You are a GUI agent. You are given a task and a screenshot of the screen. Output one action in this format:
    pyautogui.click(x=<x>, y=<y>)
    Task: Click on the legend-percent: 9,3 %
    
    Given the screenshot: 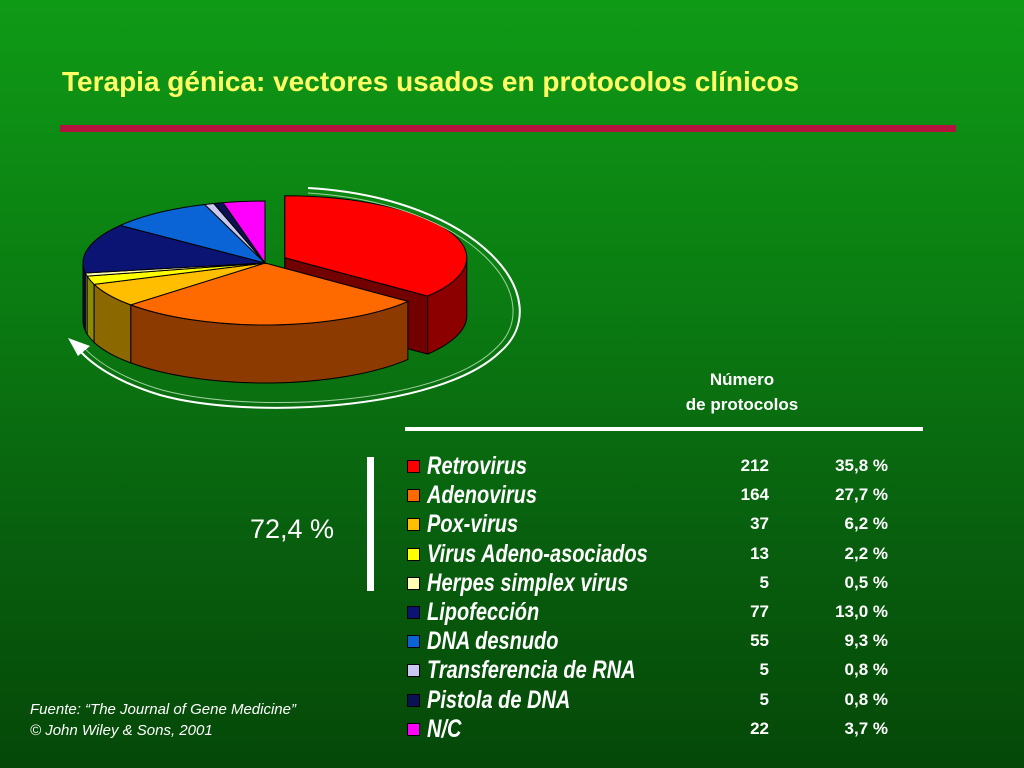 What is the action you would take?
    pyautogui.click(x=866, y=640)
    